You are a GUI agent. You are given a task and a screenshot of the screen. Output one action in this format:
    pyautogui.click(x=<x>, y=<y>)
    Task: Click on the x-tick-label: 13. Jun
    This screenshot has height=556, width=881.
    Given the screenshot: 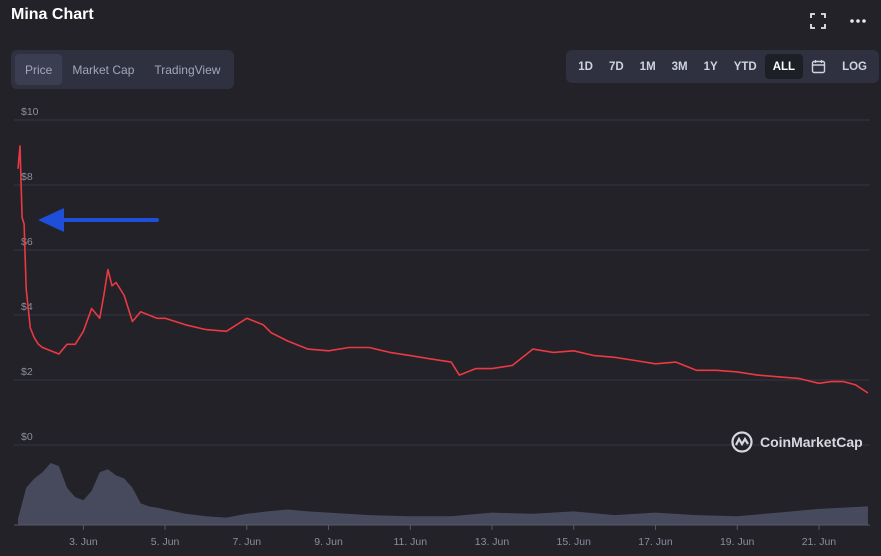 What is the action you would take?
    pyautogui.click(x=492, y=542)
    